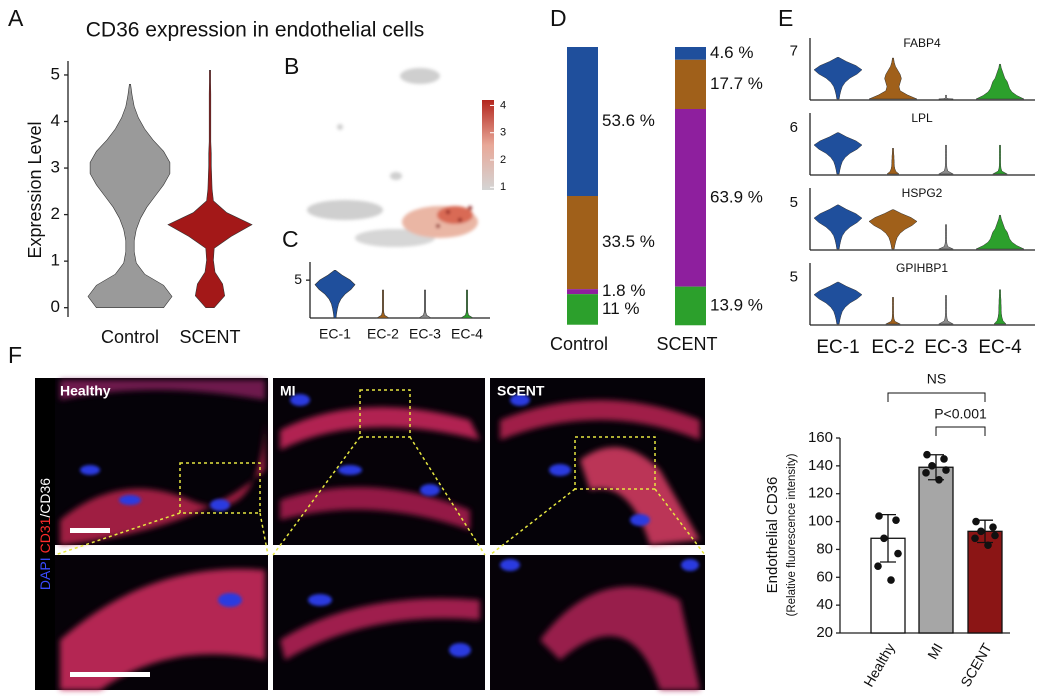  I want to click on y-tick-label: 120, so click(820, 493).